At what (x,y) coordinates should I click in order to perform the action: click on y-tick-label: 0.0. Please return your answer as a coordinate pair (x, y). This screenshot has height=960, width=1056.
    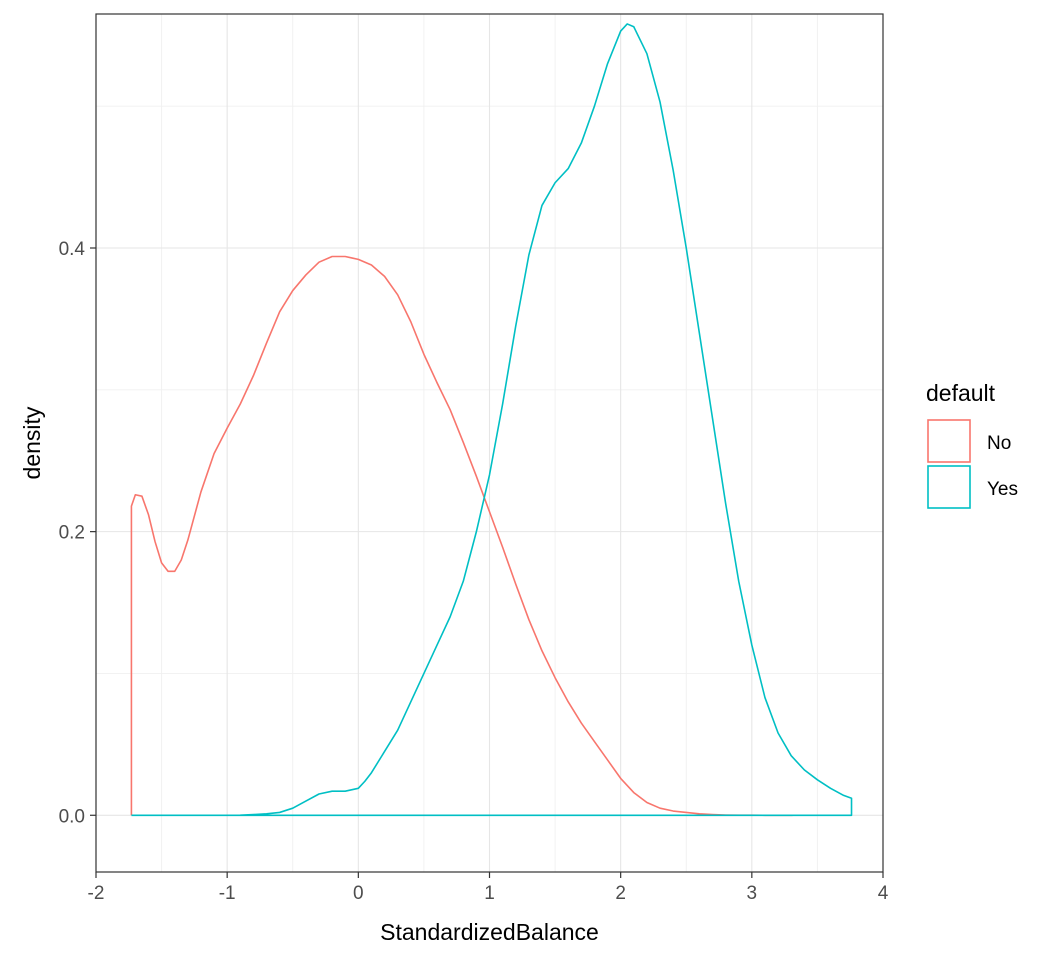
    Looking at the image, I should click on (72, 816).